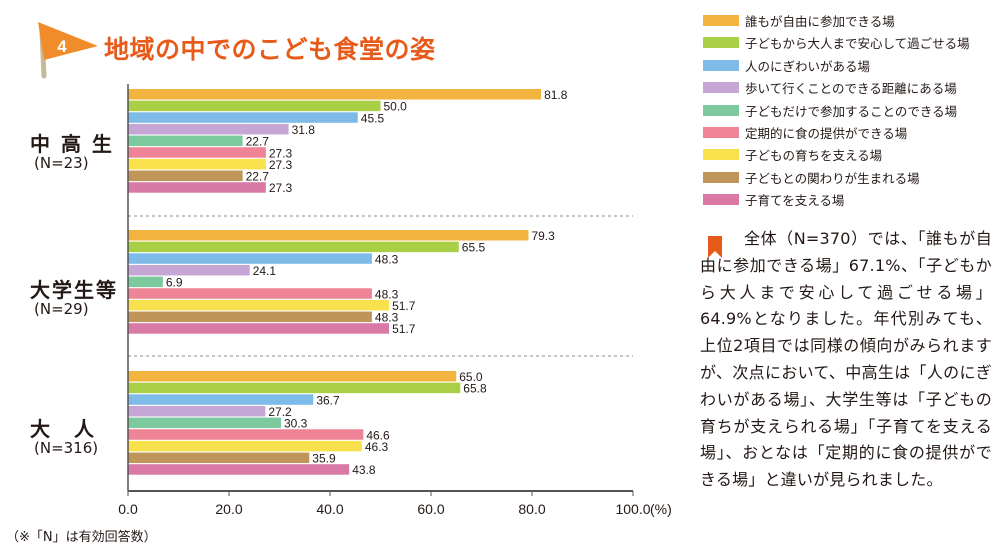 Image resolution: width=1000 pixels, height=550 pixels. I want to click on chart-header: 4 地域の中でのこども食堂の姿, so click(254, 45).